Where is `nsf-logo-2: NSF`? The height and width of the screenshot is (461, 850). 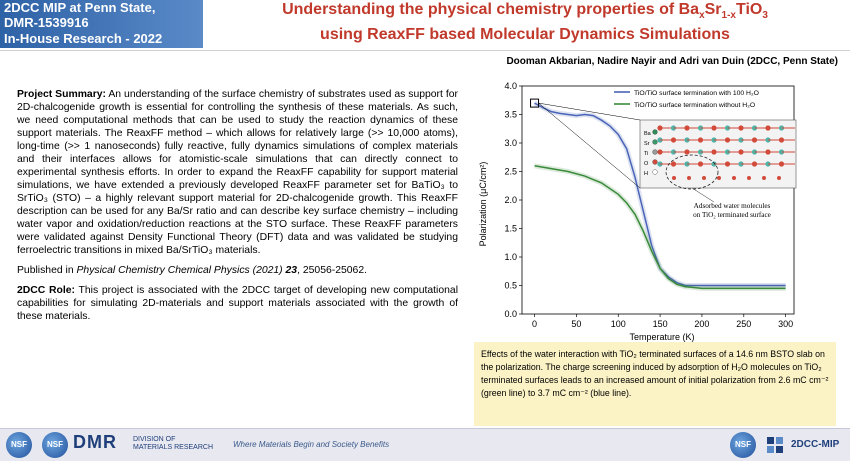
nsf-logo-2: NSF is located at coordinates (55, 445).